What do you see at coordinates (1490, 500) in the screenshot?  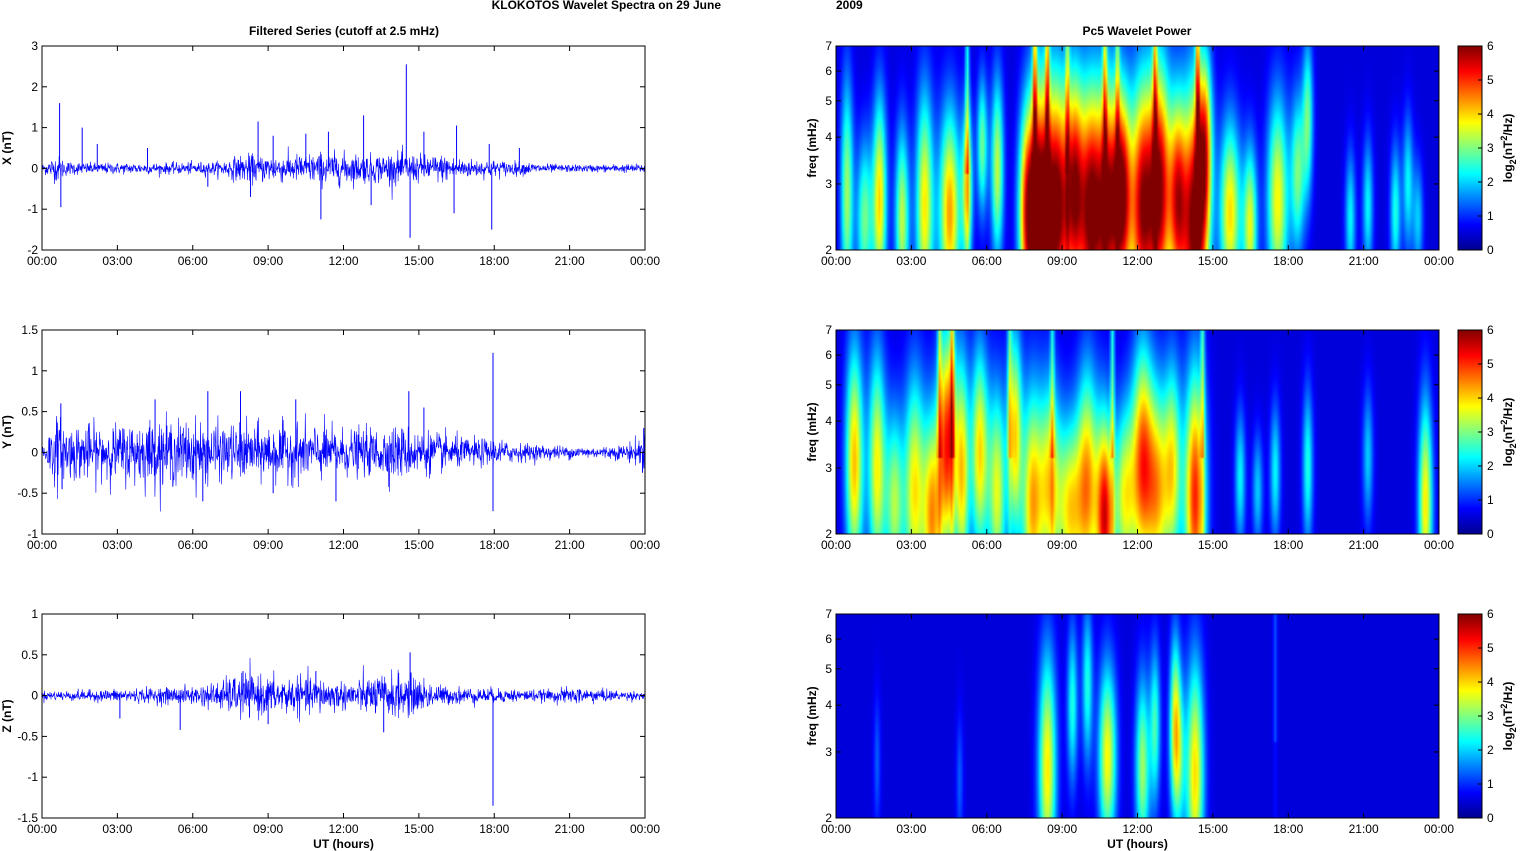 I see `colorbar-tick-label: 1` at bounding box center [1490, 500].